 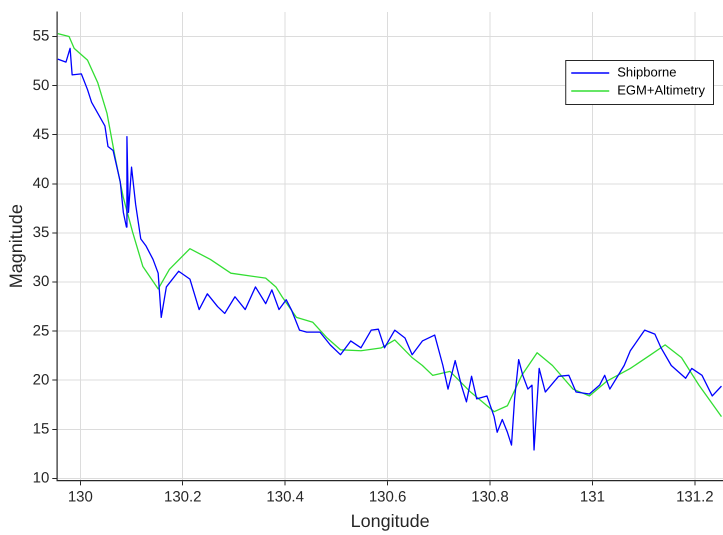 What do you see at coordinates (41, 85) in the screenshot?
I see `y-tick-label: 50` at bounding box center [41, 85].